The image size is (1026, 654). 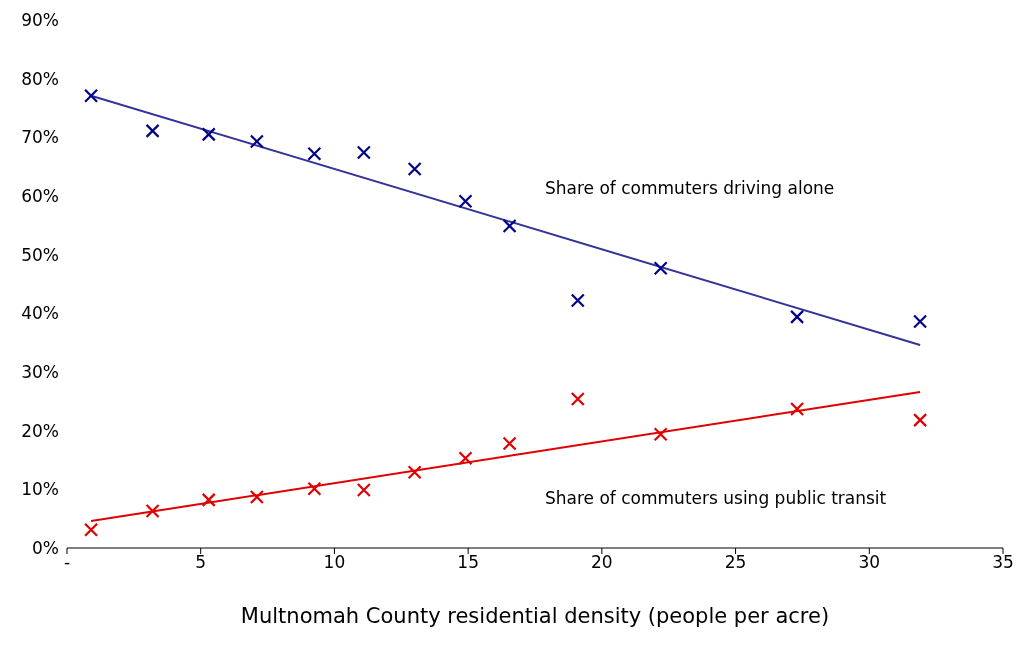 What do you see at coordinates (716, 498) in the screenshot?
I see `annotation: Share of commuters using public transit` at bounding box center [716, 498].